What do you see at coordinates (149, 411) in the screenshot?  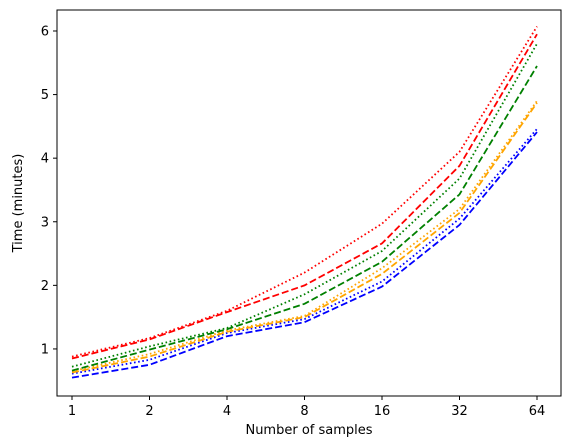 I see `x-tick-label: 2` at bounding box center [149, 411].